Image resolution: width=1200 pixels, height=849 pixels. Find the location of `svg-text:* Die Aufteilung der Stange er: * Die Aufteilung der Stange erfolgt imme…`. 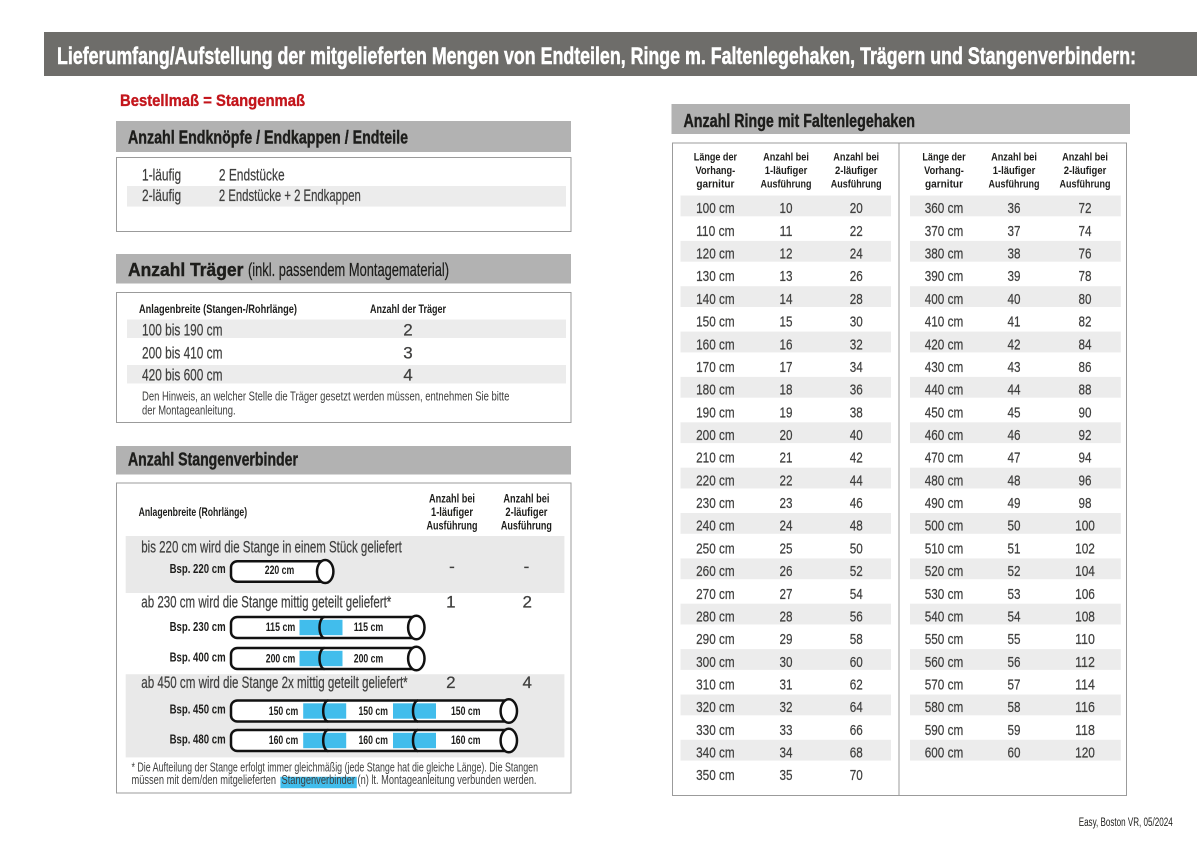

svg-text:* Die Aufteilung der Stange er: * Die Aufteilung der Stange erfolgt imme… is located at coordinates (335, 767).